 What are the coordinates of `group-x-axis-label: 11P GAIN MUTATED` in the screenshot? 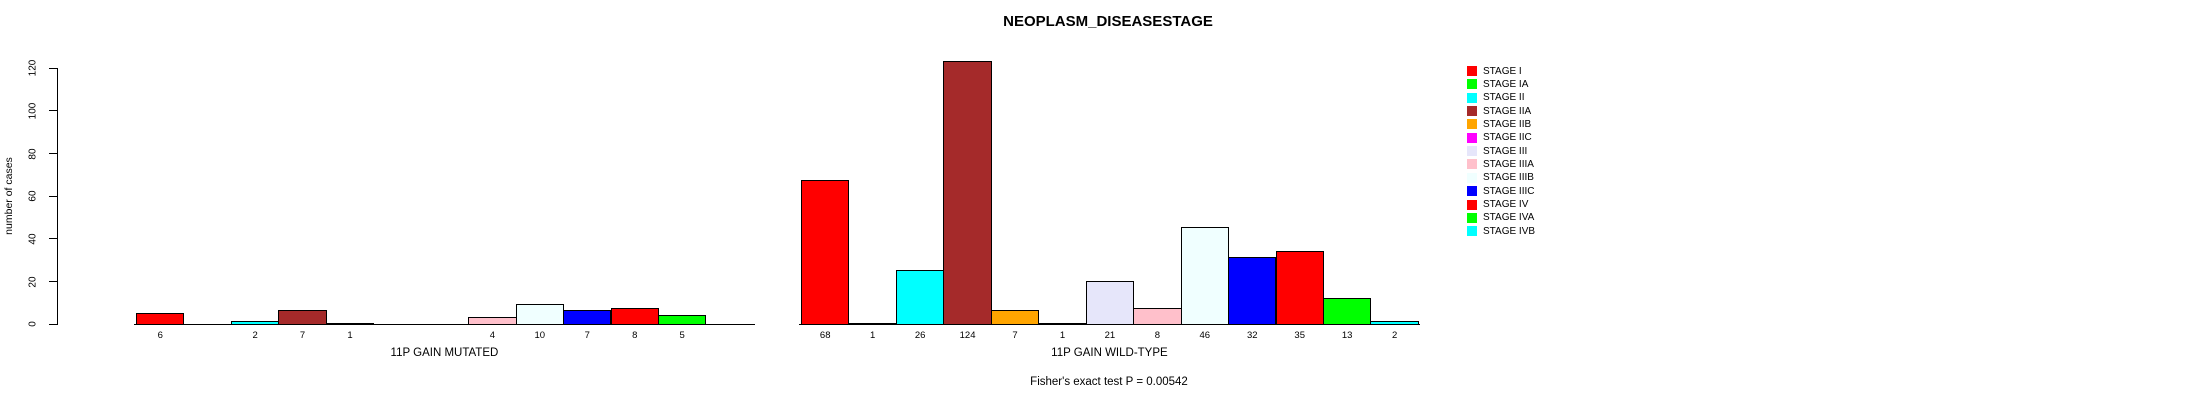 It's located at (444, 353).